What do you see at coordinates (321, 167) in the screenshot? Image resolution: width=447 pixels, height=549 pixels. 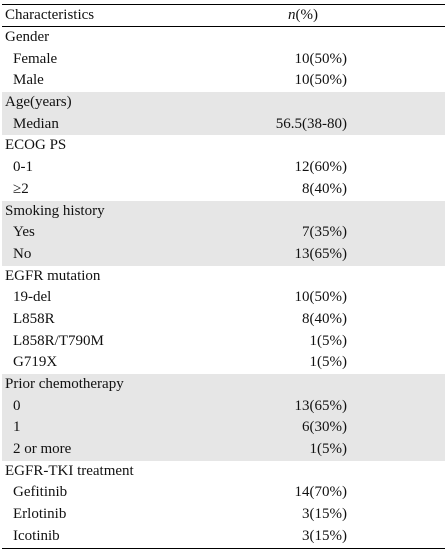 I see `row-value: 12(60%)` at bounding box center [321, 167].